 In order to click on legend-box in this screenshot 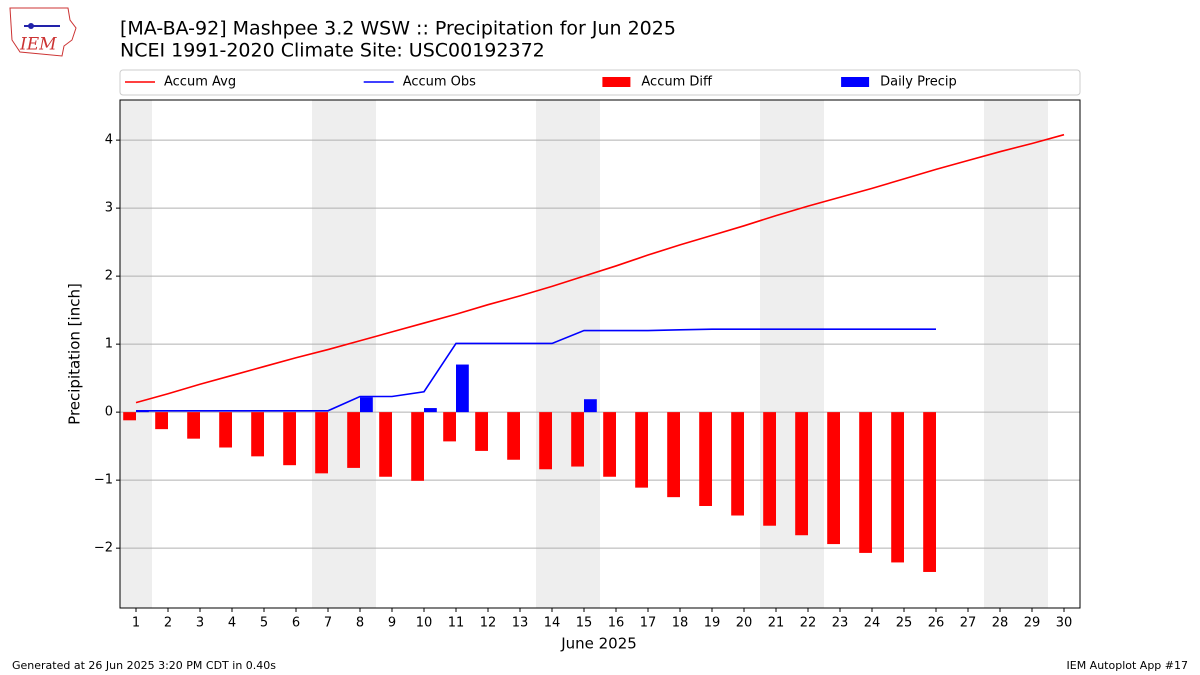, I will do `click(600, 82)`.